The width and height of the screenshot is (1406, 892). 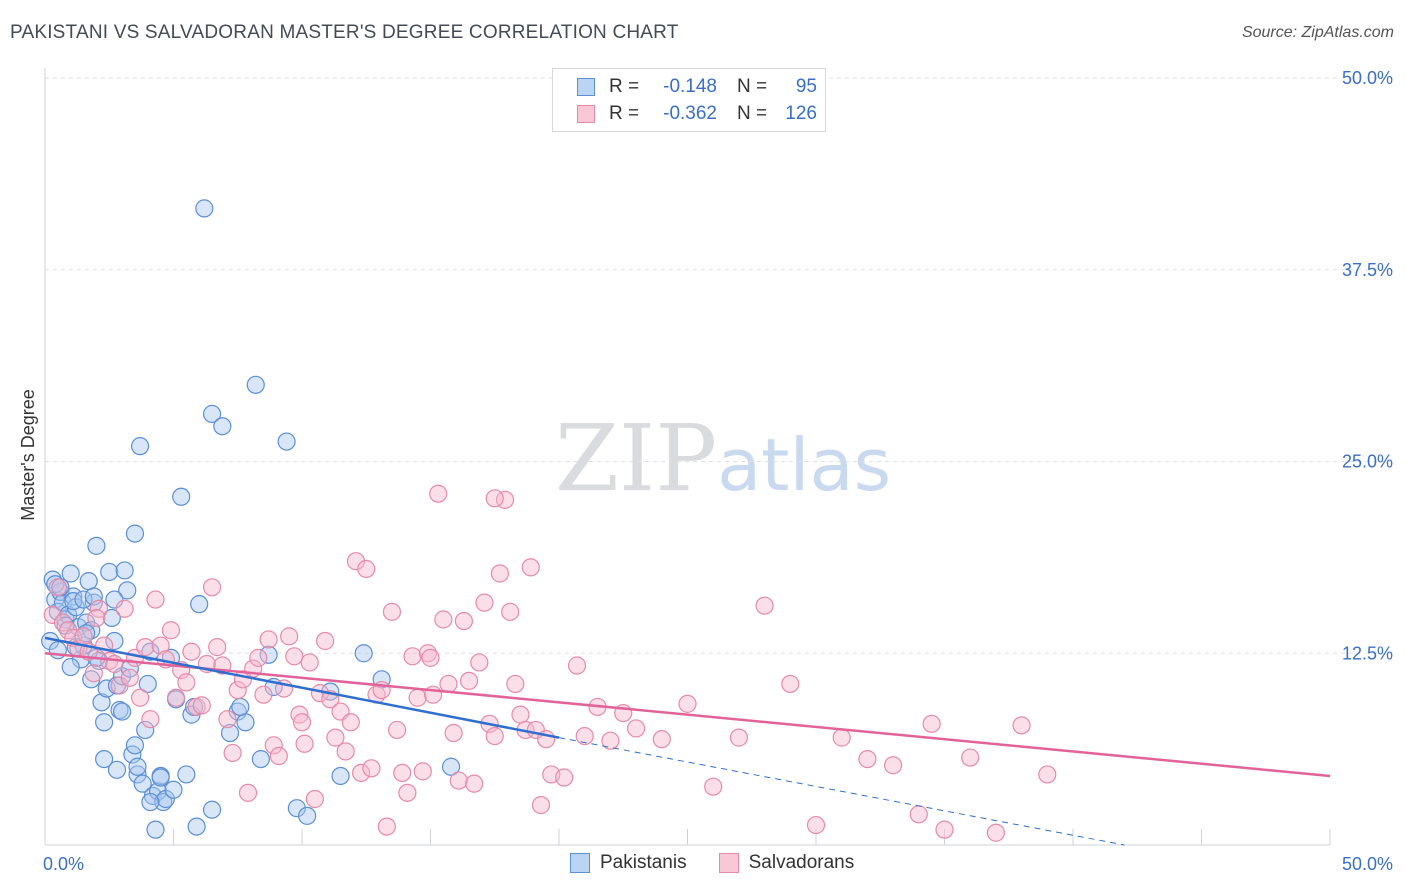 What do you see at coordinates (628, 863) in the screenshot?
I see `legend-item-pakistanis: Pakistanis` at bounding box center [628, 863].